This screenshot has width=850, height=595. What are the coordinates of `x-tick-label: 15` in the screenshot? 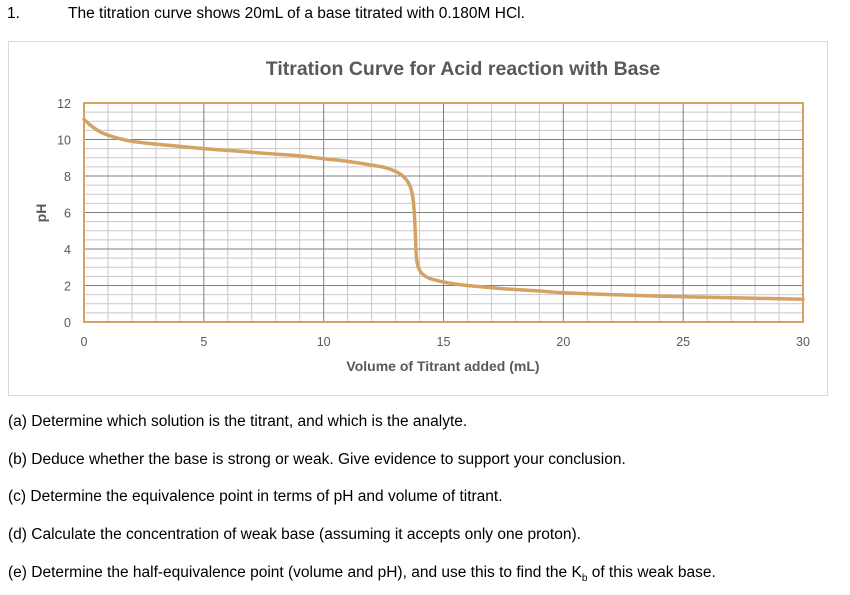 It's located at (444, 342).